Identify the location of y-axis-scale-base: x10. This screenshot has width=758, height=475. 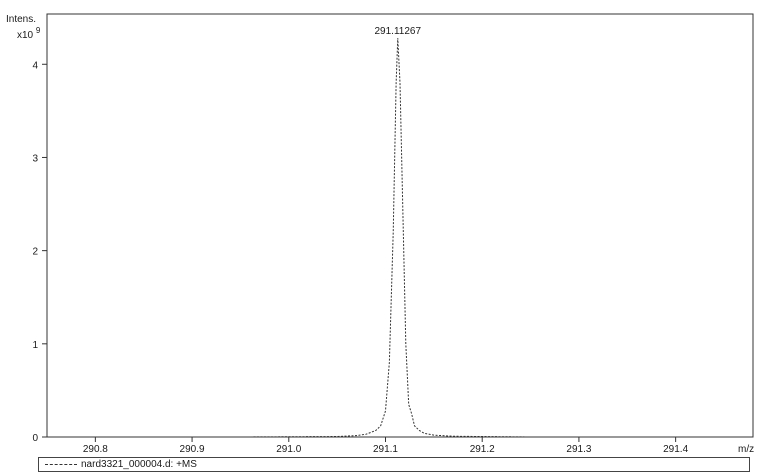
(25, 35).